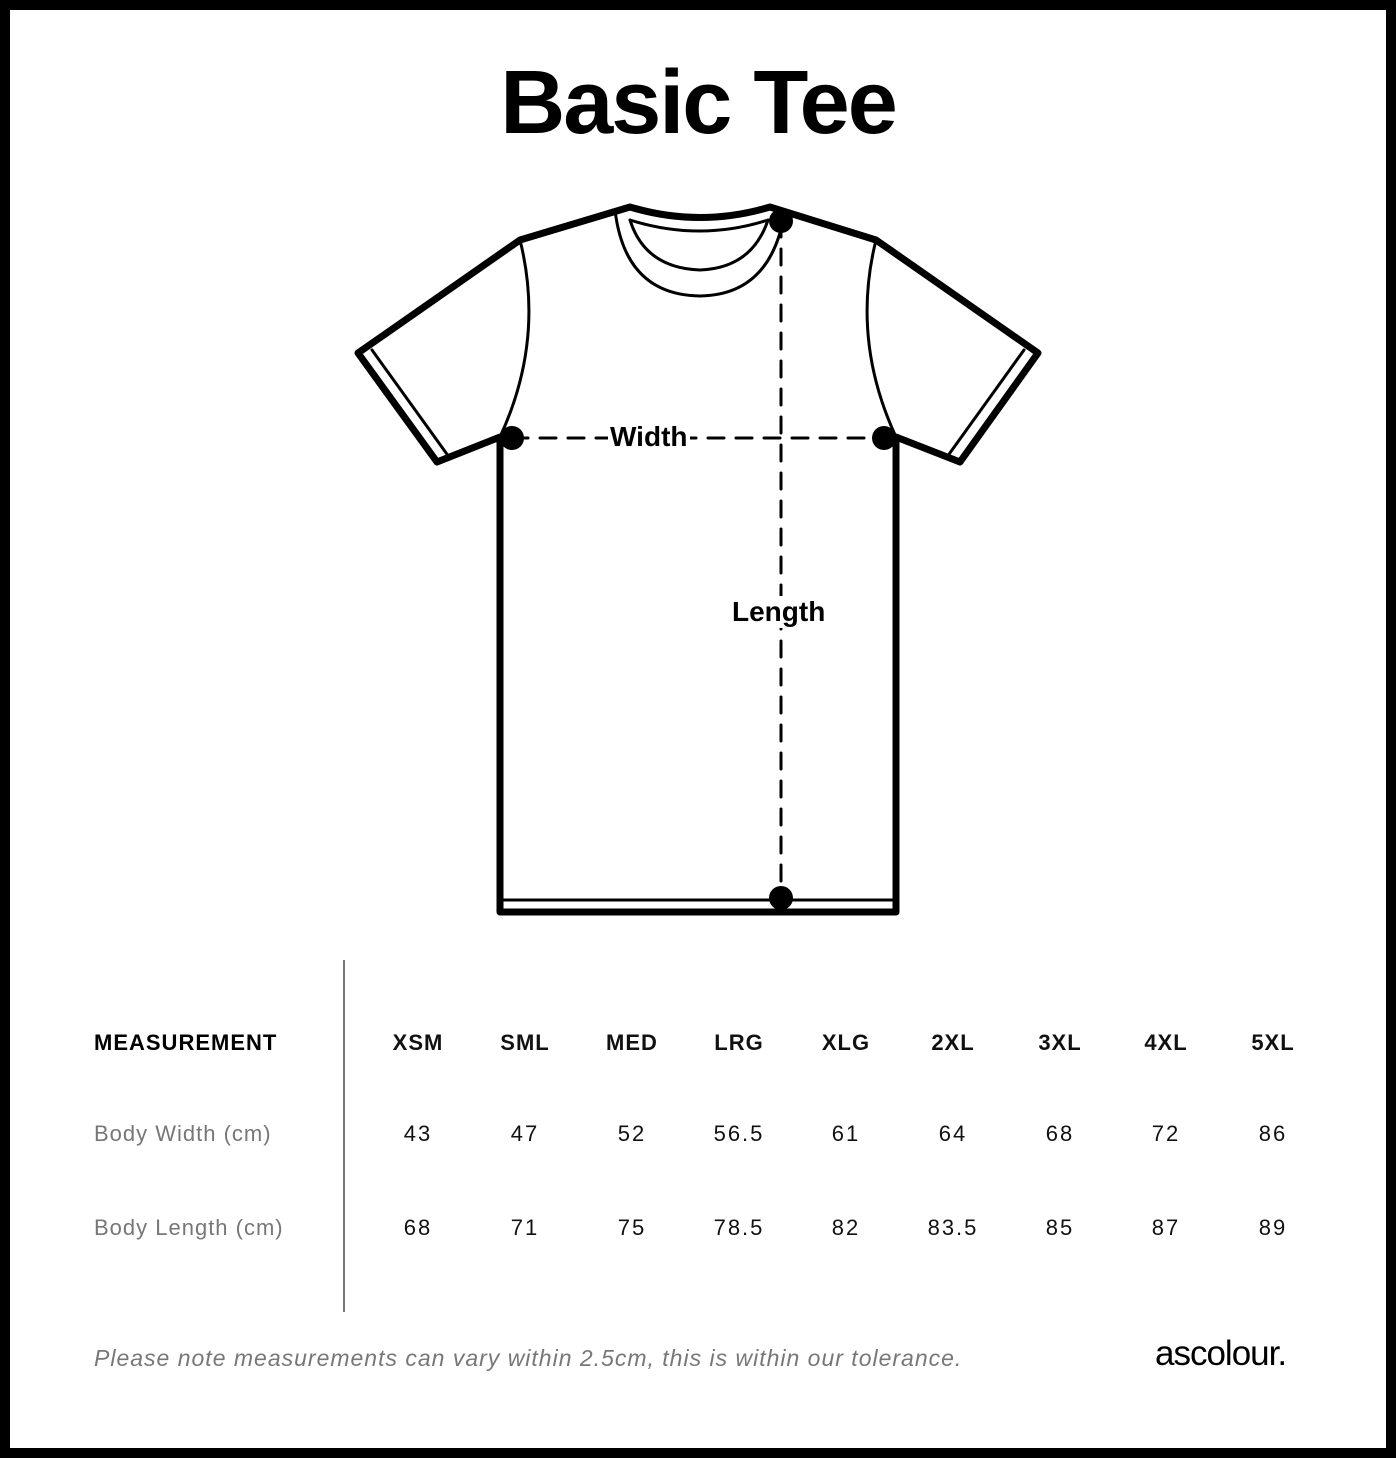  Describe the element at coordinates (779, 612) in the screenshot. I see `length-label: Length` at that location.